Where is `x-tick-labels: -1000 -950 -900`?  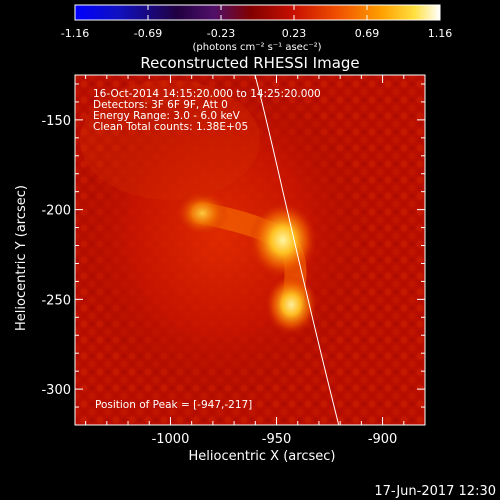 x-tick-labels: -1000 -950 -900 is located at coordinates (275, 439).